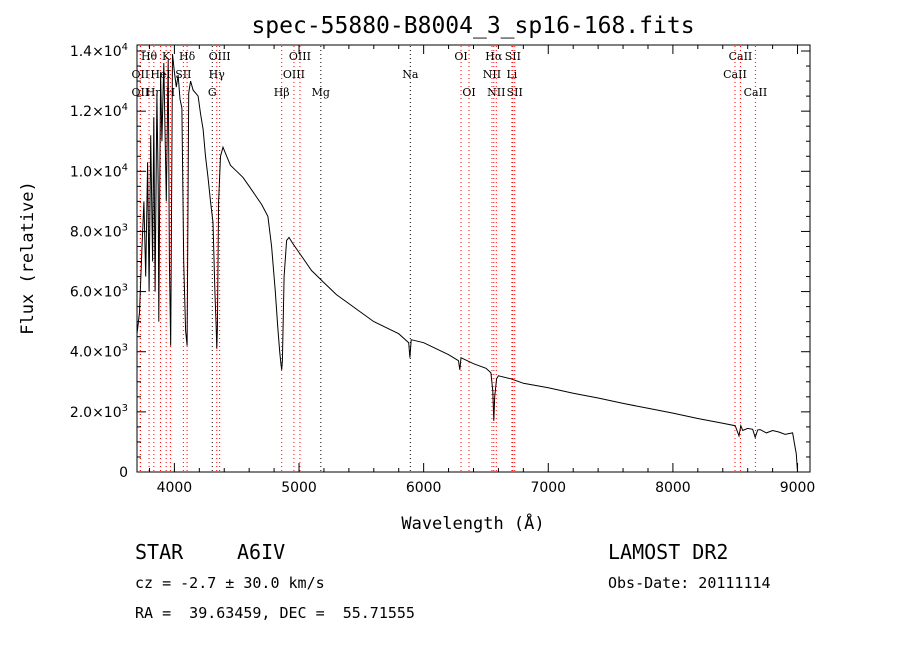 This screenshot has width=900, height=650. What do you see at coordinates (166, 56) in the screenshot?
I see `line-label: K` at bounding box center [166, 56].